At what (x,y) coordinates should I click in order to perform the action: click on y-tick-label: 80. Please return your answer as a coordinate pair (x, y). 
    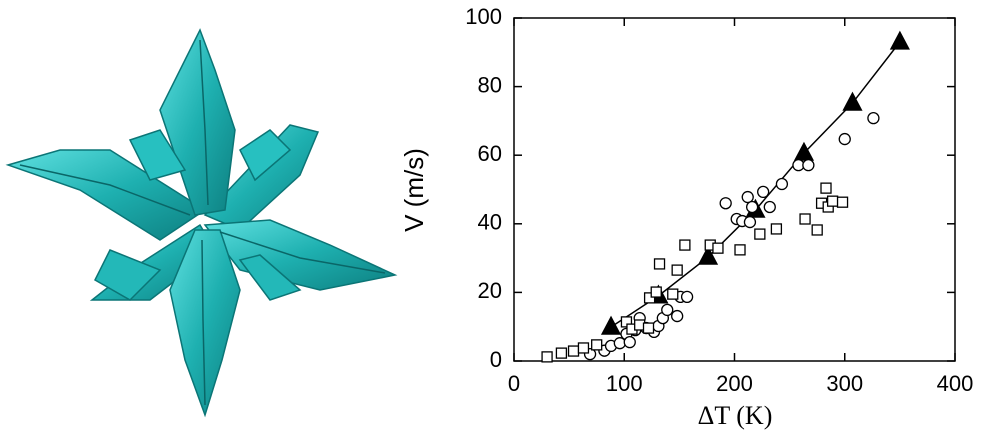
    Looking at the image, I should click on (490, 84).